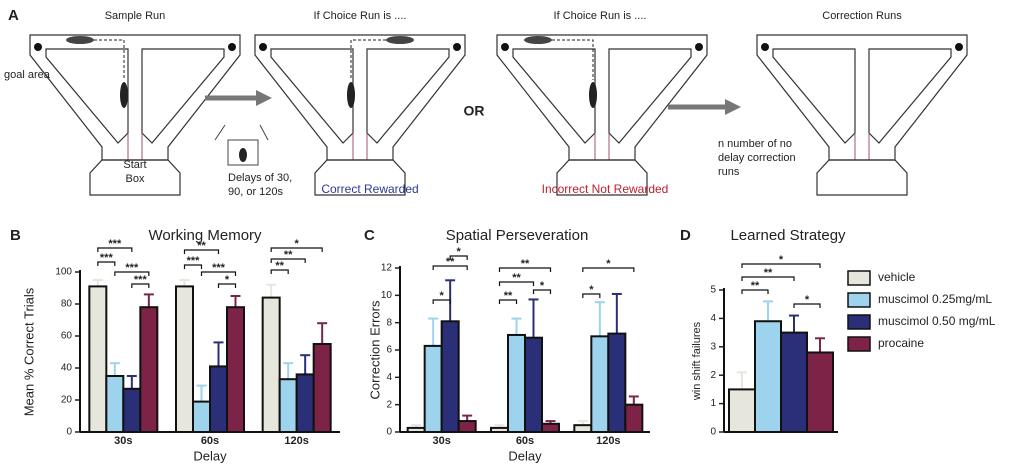  Describe the element at coordinates (256, 192) in the screenshot. I see `delay-label: 90, or 120s` at that location.